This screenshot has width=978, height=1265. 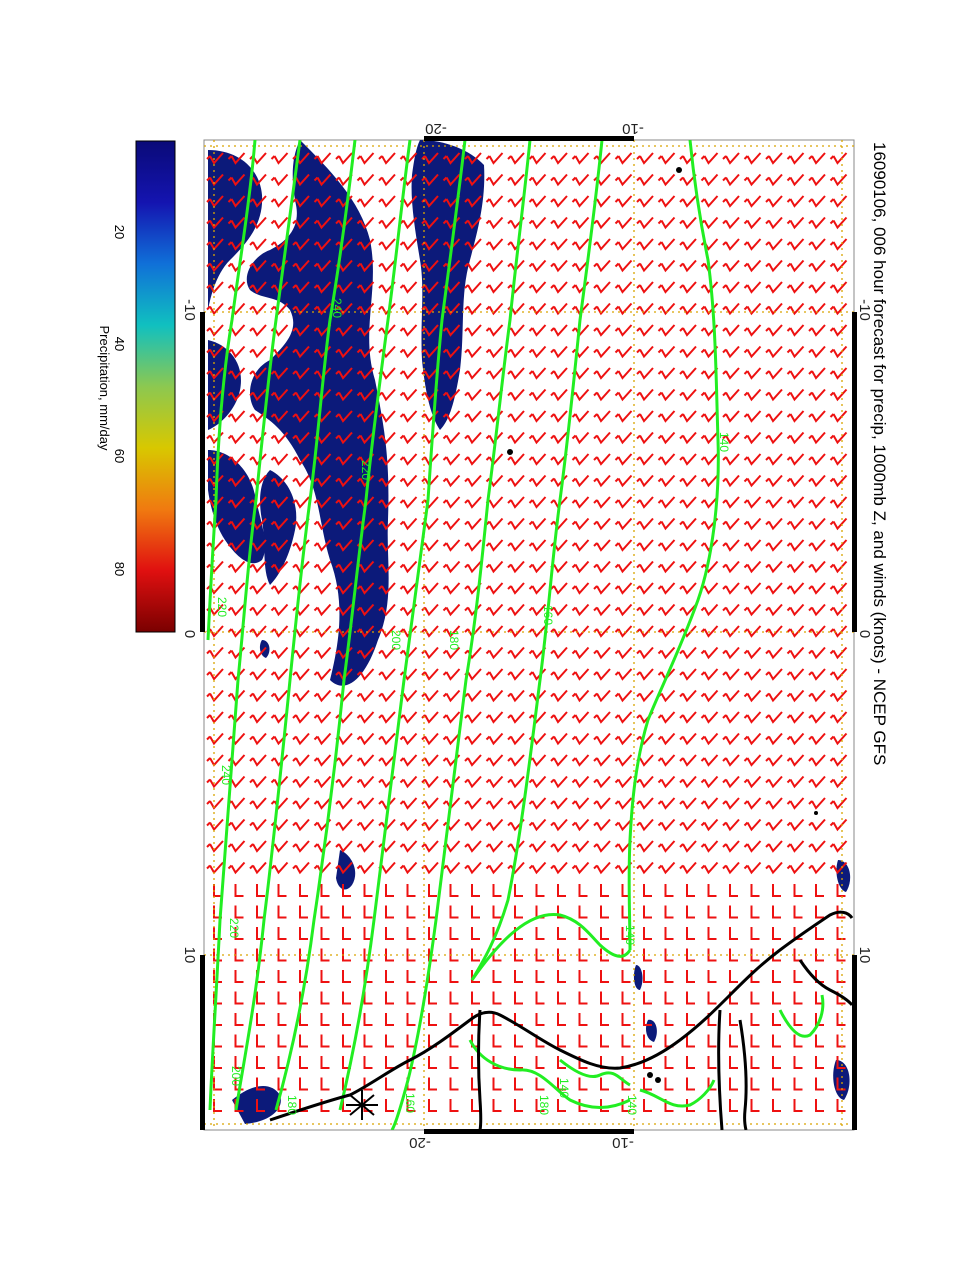 I want to click on island-dot, so click(x=816, y=813).